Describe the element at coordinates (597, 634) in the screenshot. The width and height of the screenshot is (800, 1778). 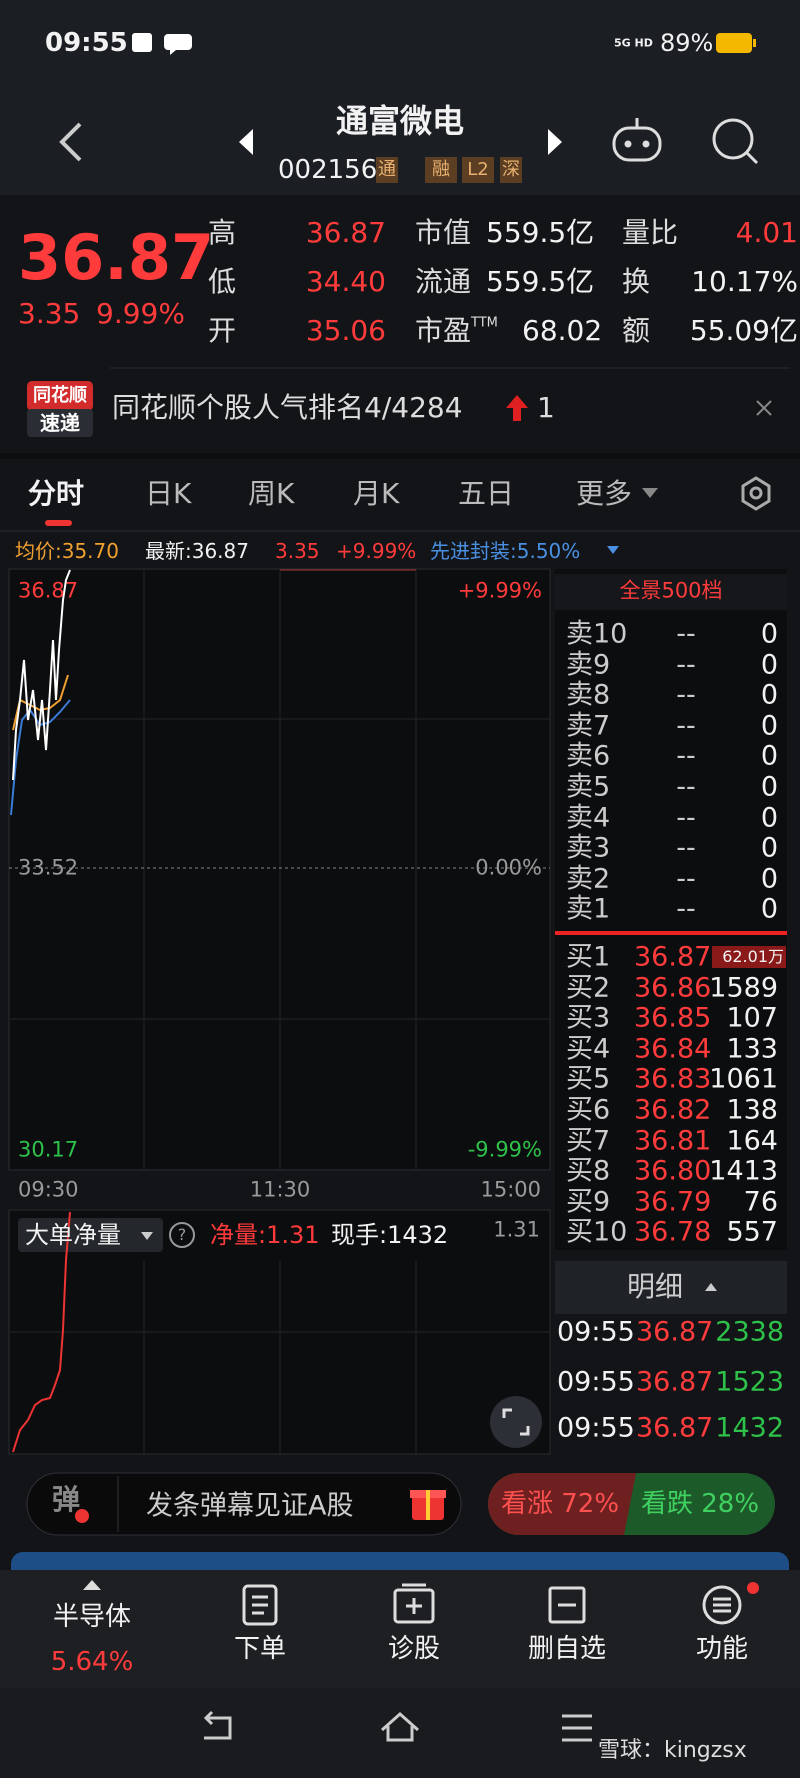
I see `ask-label: 卖10` at that location.